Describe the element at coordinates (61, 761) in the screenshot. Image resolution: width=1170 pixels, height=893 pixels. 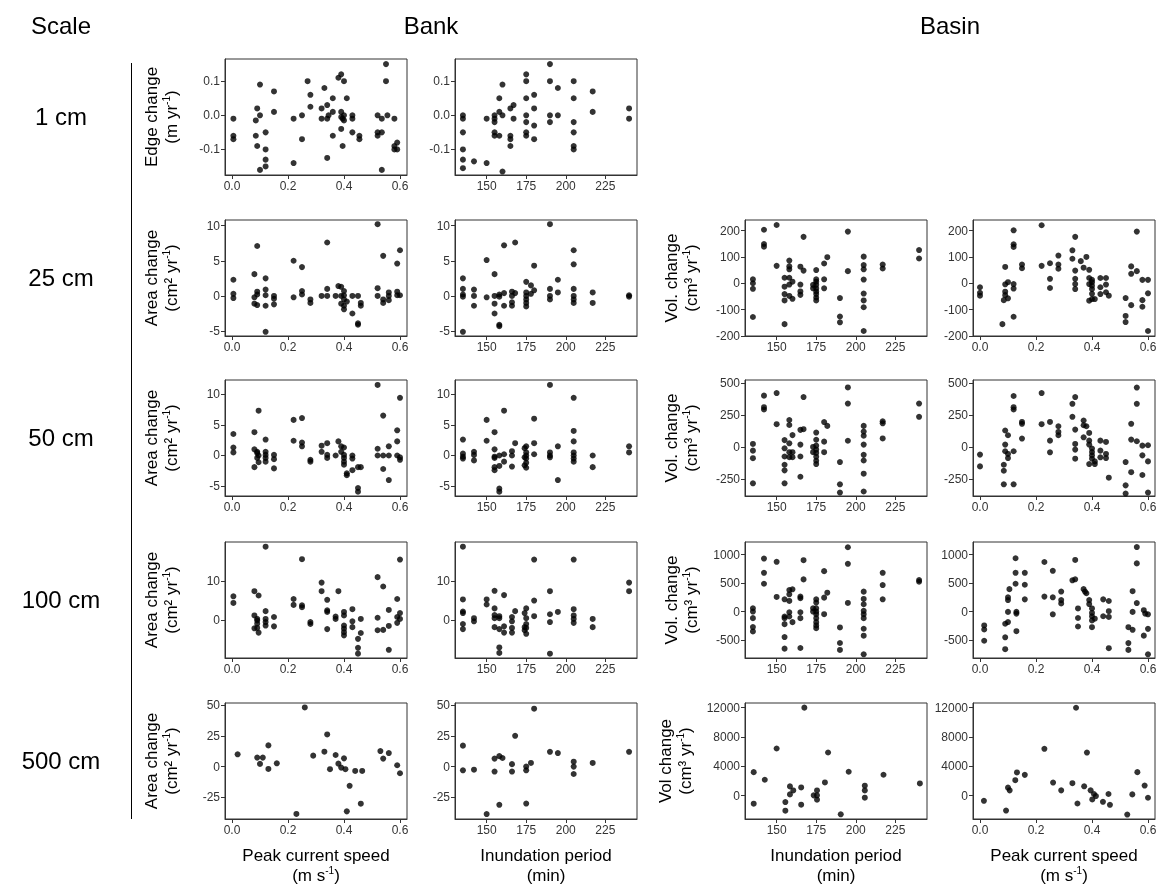
I see `text: 500 cm` at that location.